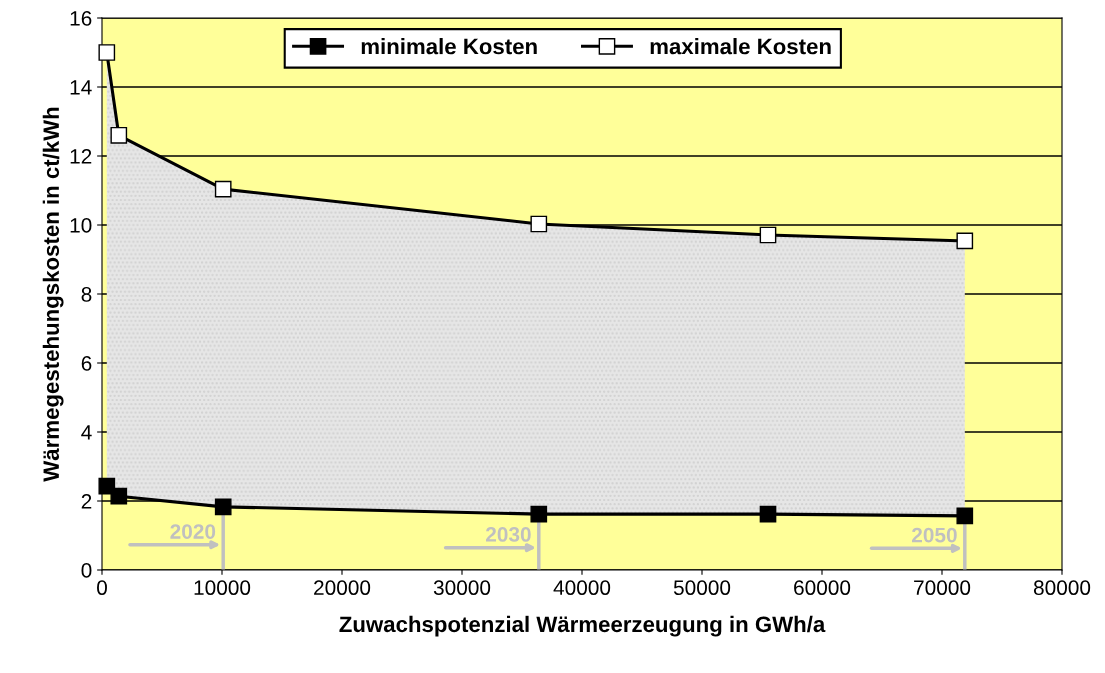 The image size is (1105, 673). What do you see at coordinates (508, 534) in the screenshot?
I see `annotation: 2030` at bounding box center [508, 534].